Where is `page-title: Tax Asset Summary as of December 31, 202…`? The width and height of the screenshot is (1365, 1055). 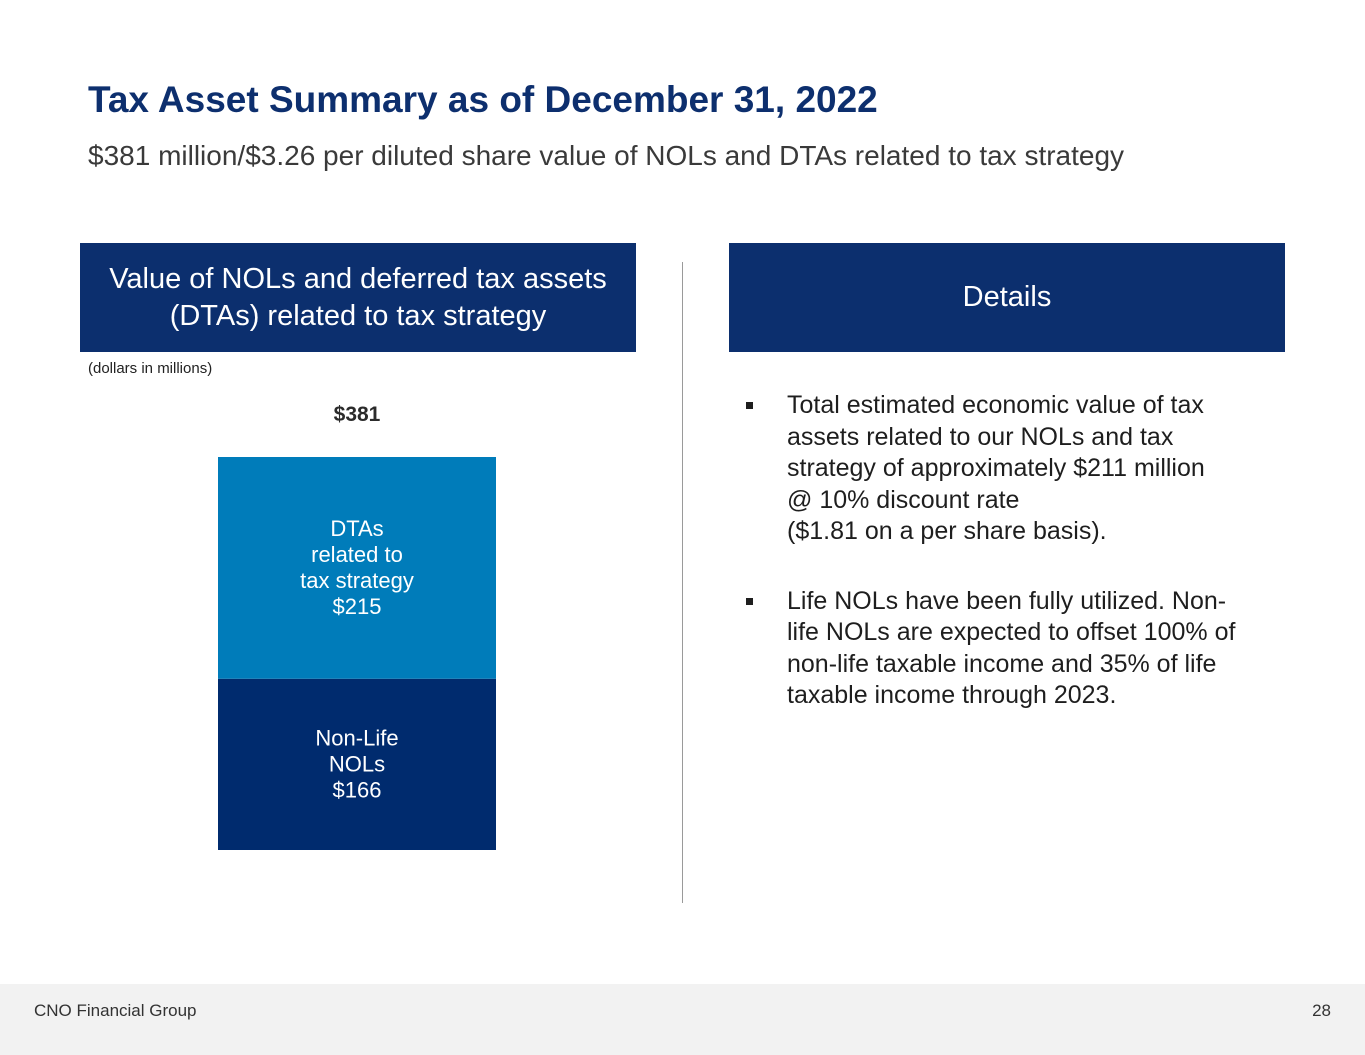
page-title: Tax Asset Summary as of December 31, 202… is located at coordinates (483, 99).